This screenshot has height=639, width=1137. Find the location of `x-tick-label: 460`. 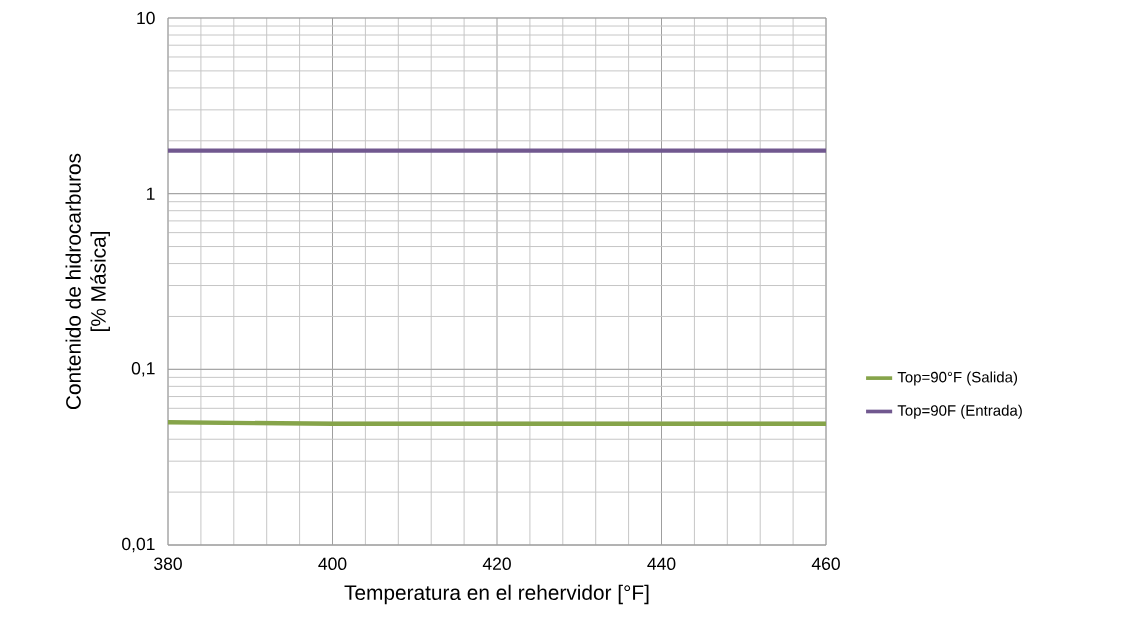

x-tick-label: 460 is located at coordinates (825, 563).